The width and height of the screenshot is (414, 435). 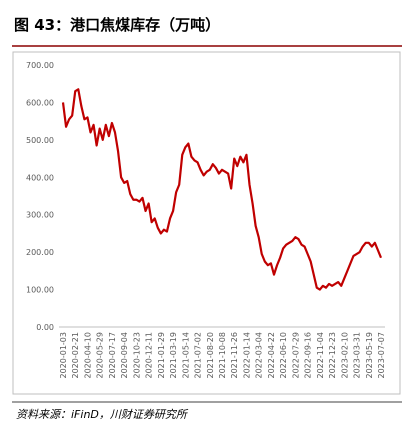 What do you see at coordinates (332, 355) in the screenshot?
I see `x-tick-label: 2022-12-23` at bounding box center [332, 355].